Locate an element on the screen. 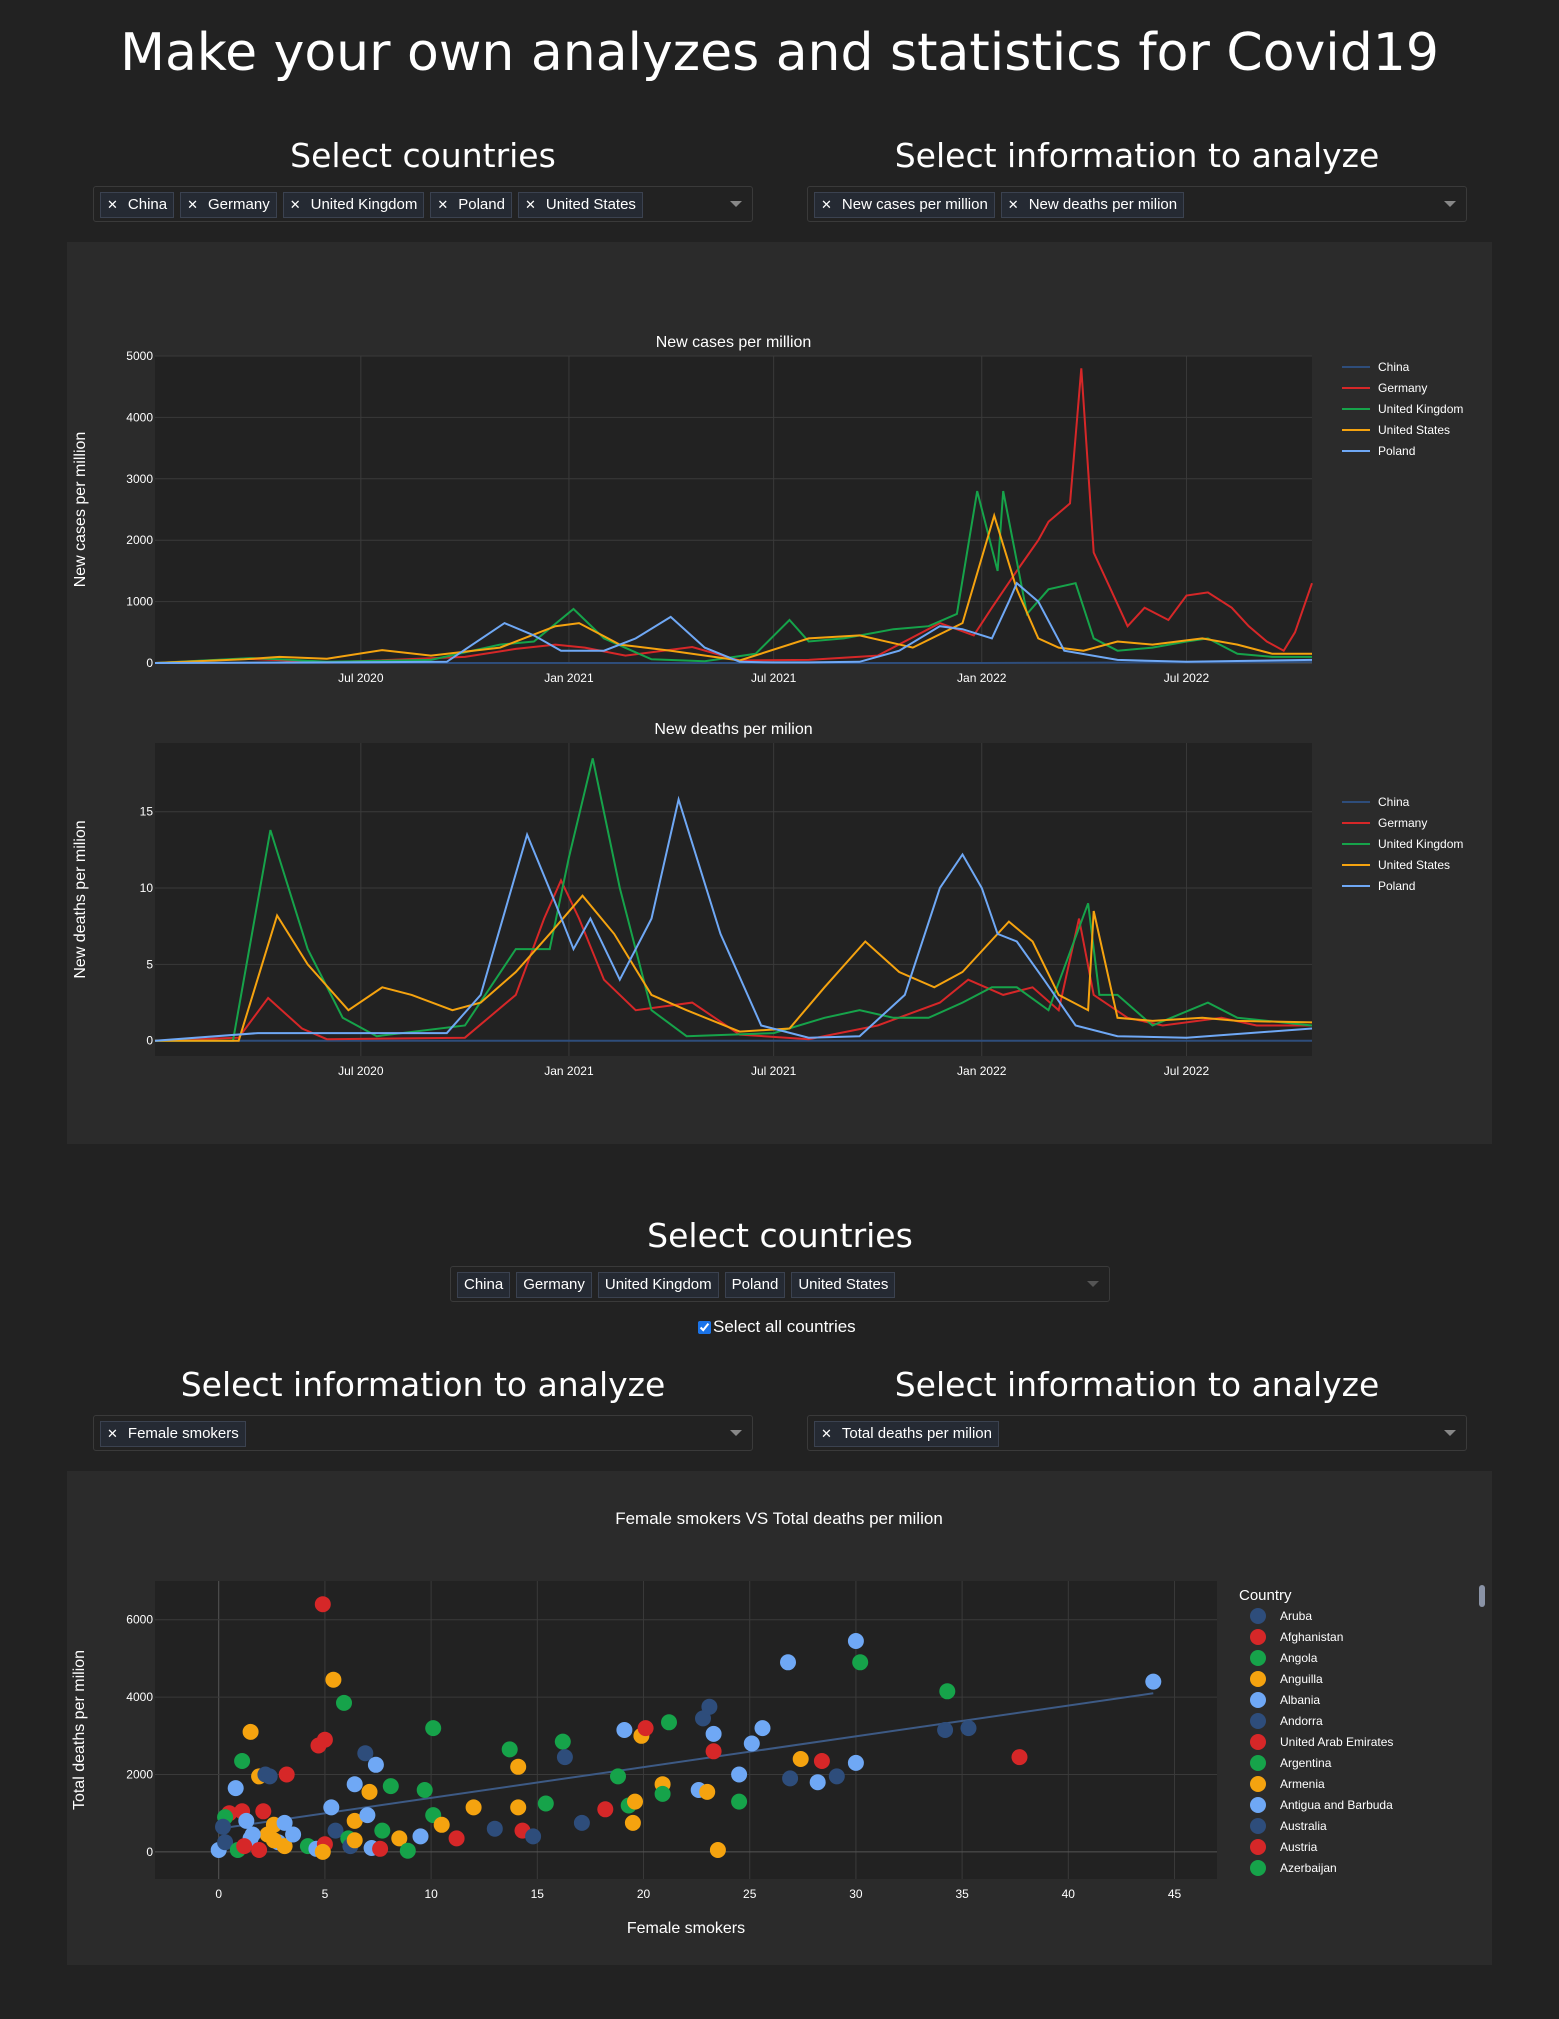  x-tick-label: 5 is located at coordinates (325, 1894).